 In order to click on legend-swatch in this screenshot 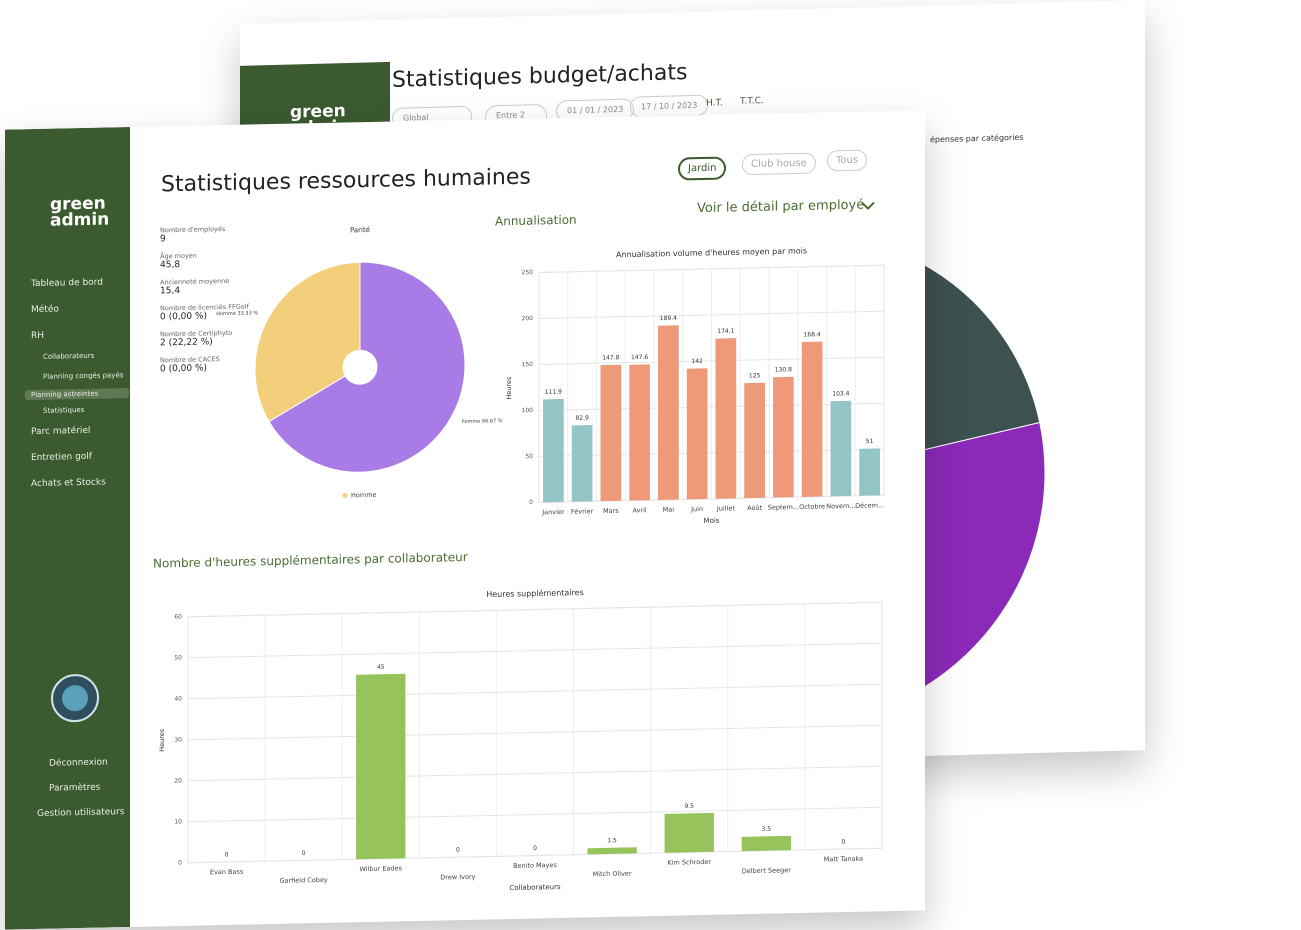, I will do `click(345, 496)`.